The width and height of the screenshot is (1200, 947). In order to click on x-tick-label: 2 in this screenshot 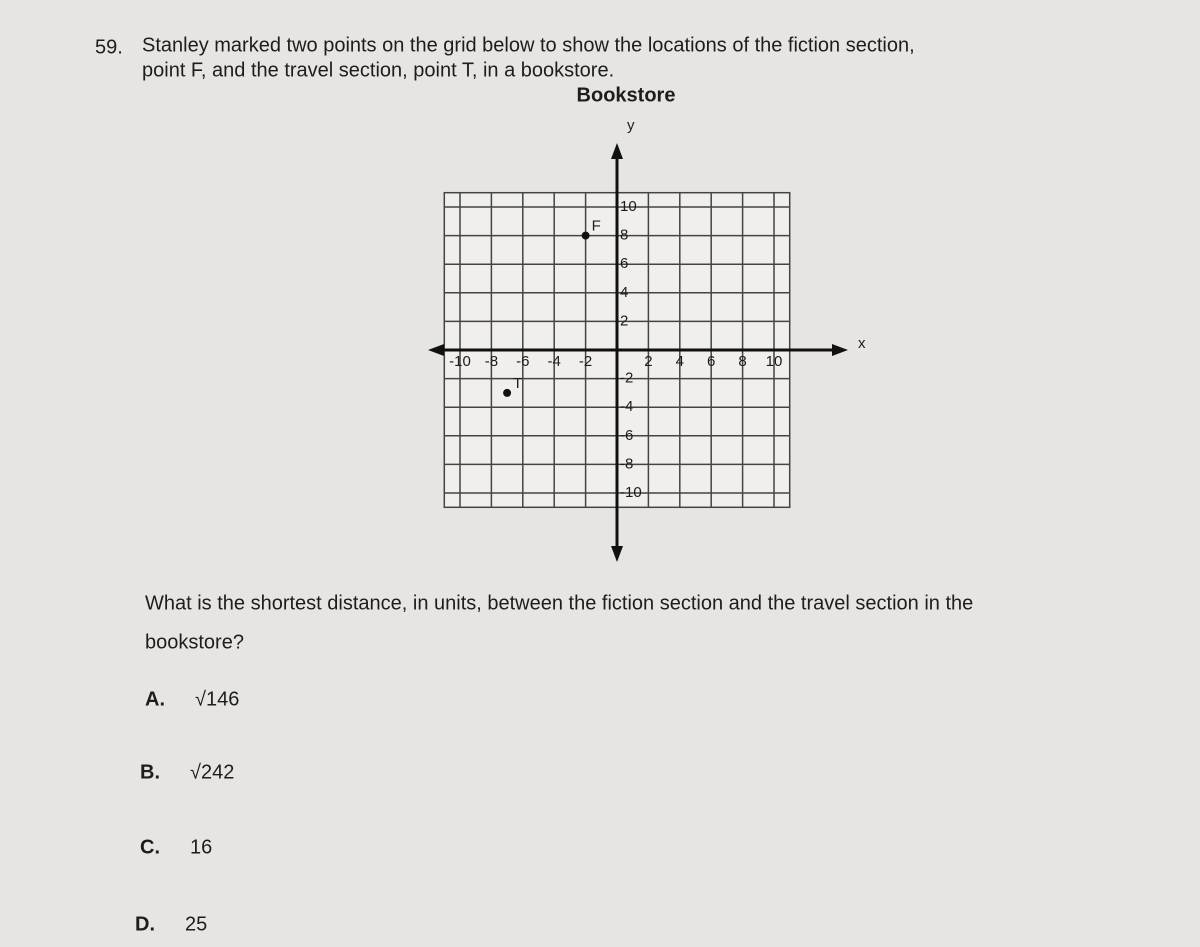, I will do `click(648, 361)`.